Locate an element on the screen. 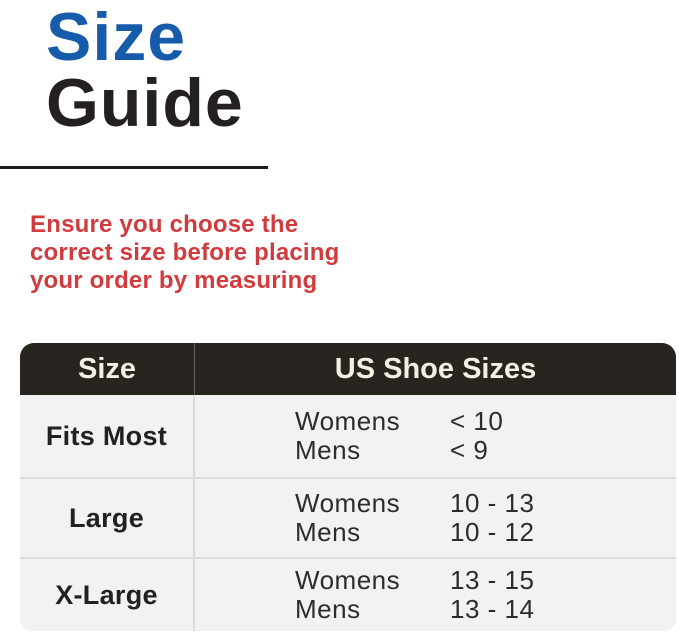  womens-entry: Womens 13 - 15 is located at coordinates (485, 580).